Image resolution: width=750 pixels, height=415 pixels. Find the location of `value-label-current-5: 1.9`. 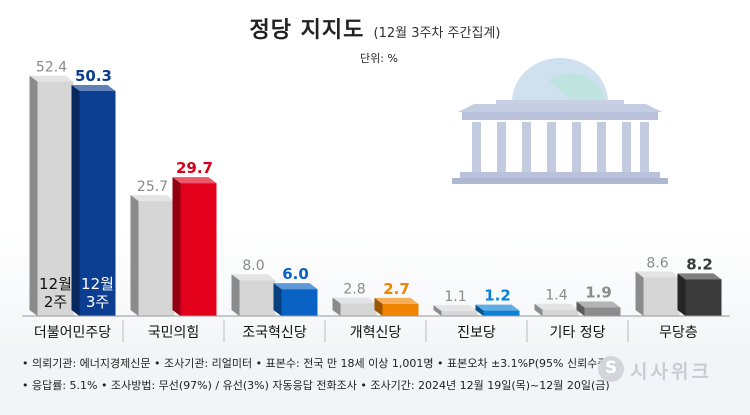

value-label-current-5: 1.9 is located at coordinates (598, 293).